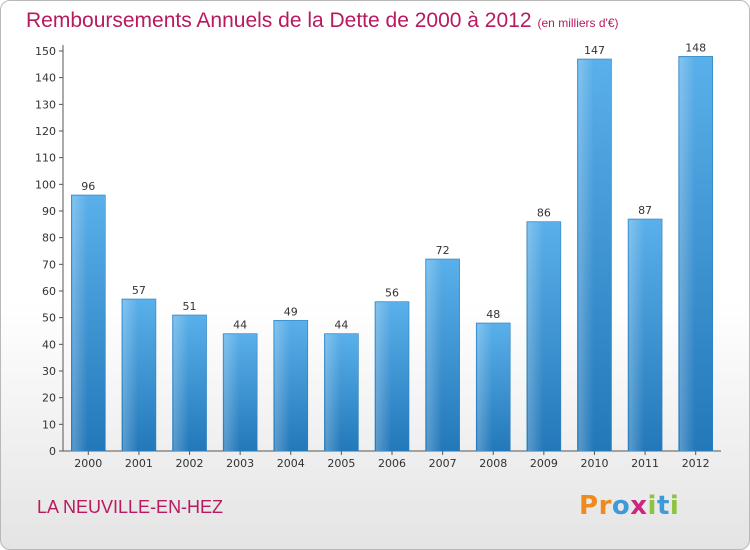 This screenshot has height=550, width=750. What do you see at coordinates (49, 398) in the screenshot?
I see `y-tick-label: 20` at bounding box center [49, 398].